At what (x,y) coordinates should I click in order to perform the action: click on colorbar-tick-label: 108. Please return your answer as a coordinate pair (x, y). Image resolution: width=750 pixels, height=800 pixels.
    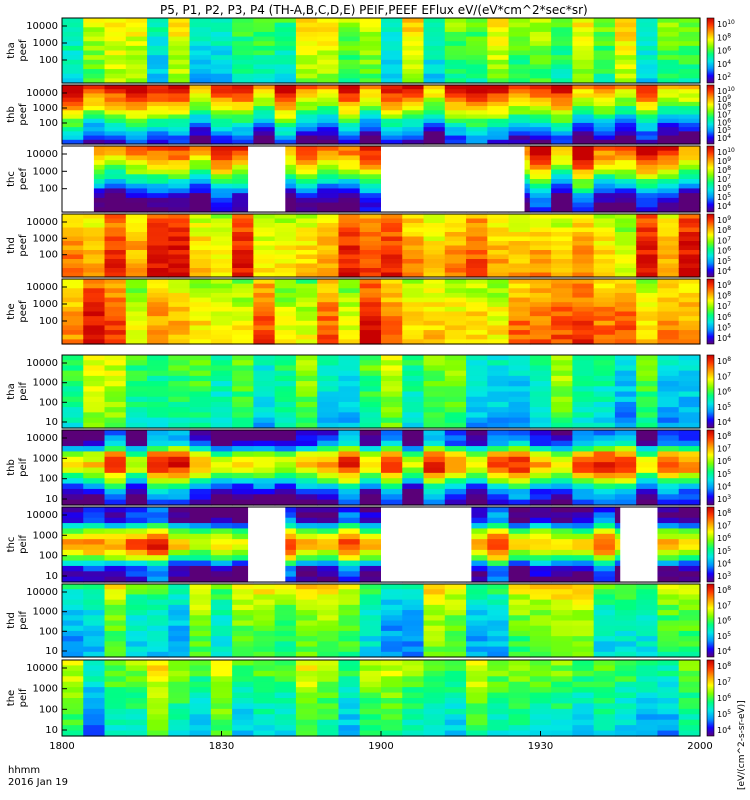
    Looking at the image, I should click on (724, 170).